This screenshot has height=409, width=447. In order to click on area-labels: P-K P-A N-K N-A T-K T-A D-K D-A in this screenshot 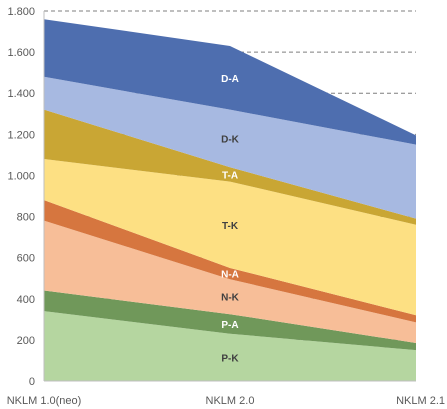, I will do `click(230, 219)`.